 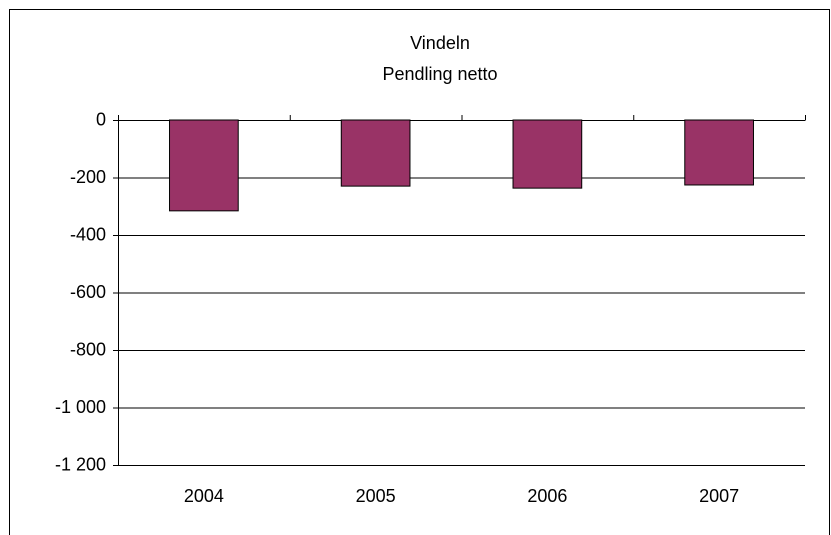 I want to click on y-tick-label: -800, so click(x=88, y=349).